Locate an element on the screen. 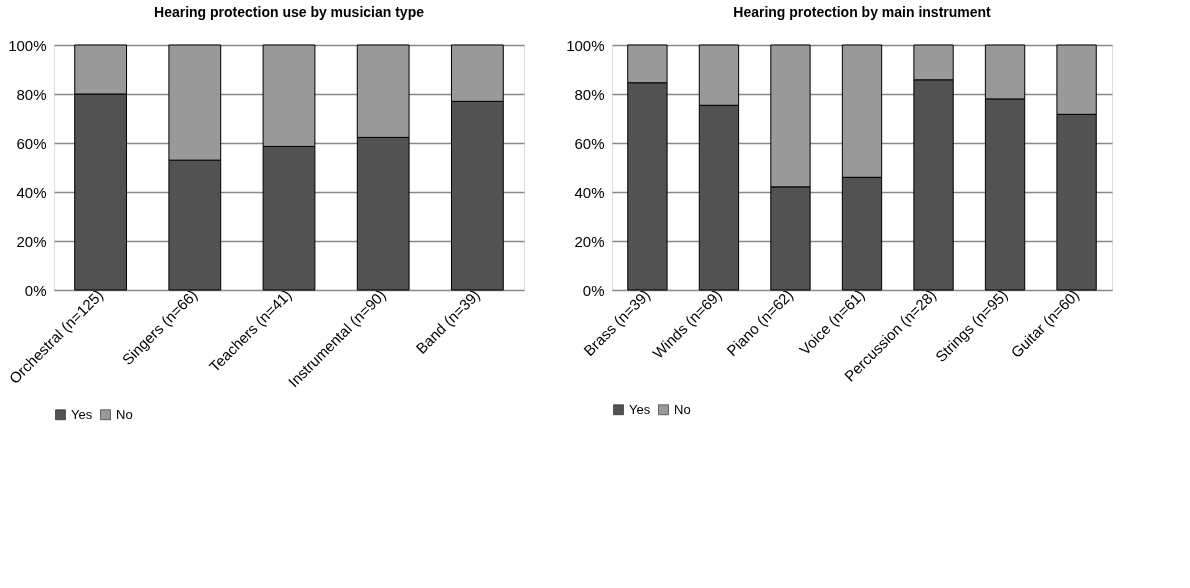  chart-title: Hearing protection use by musician type is located at coordinates (289, 12).